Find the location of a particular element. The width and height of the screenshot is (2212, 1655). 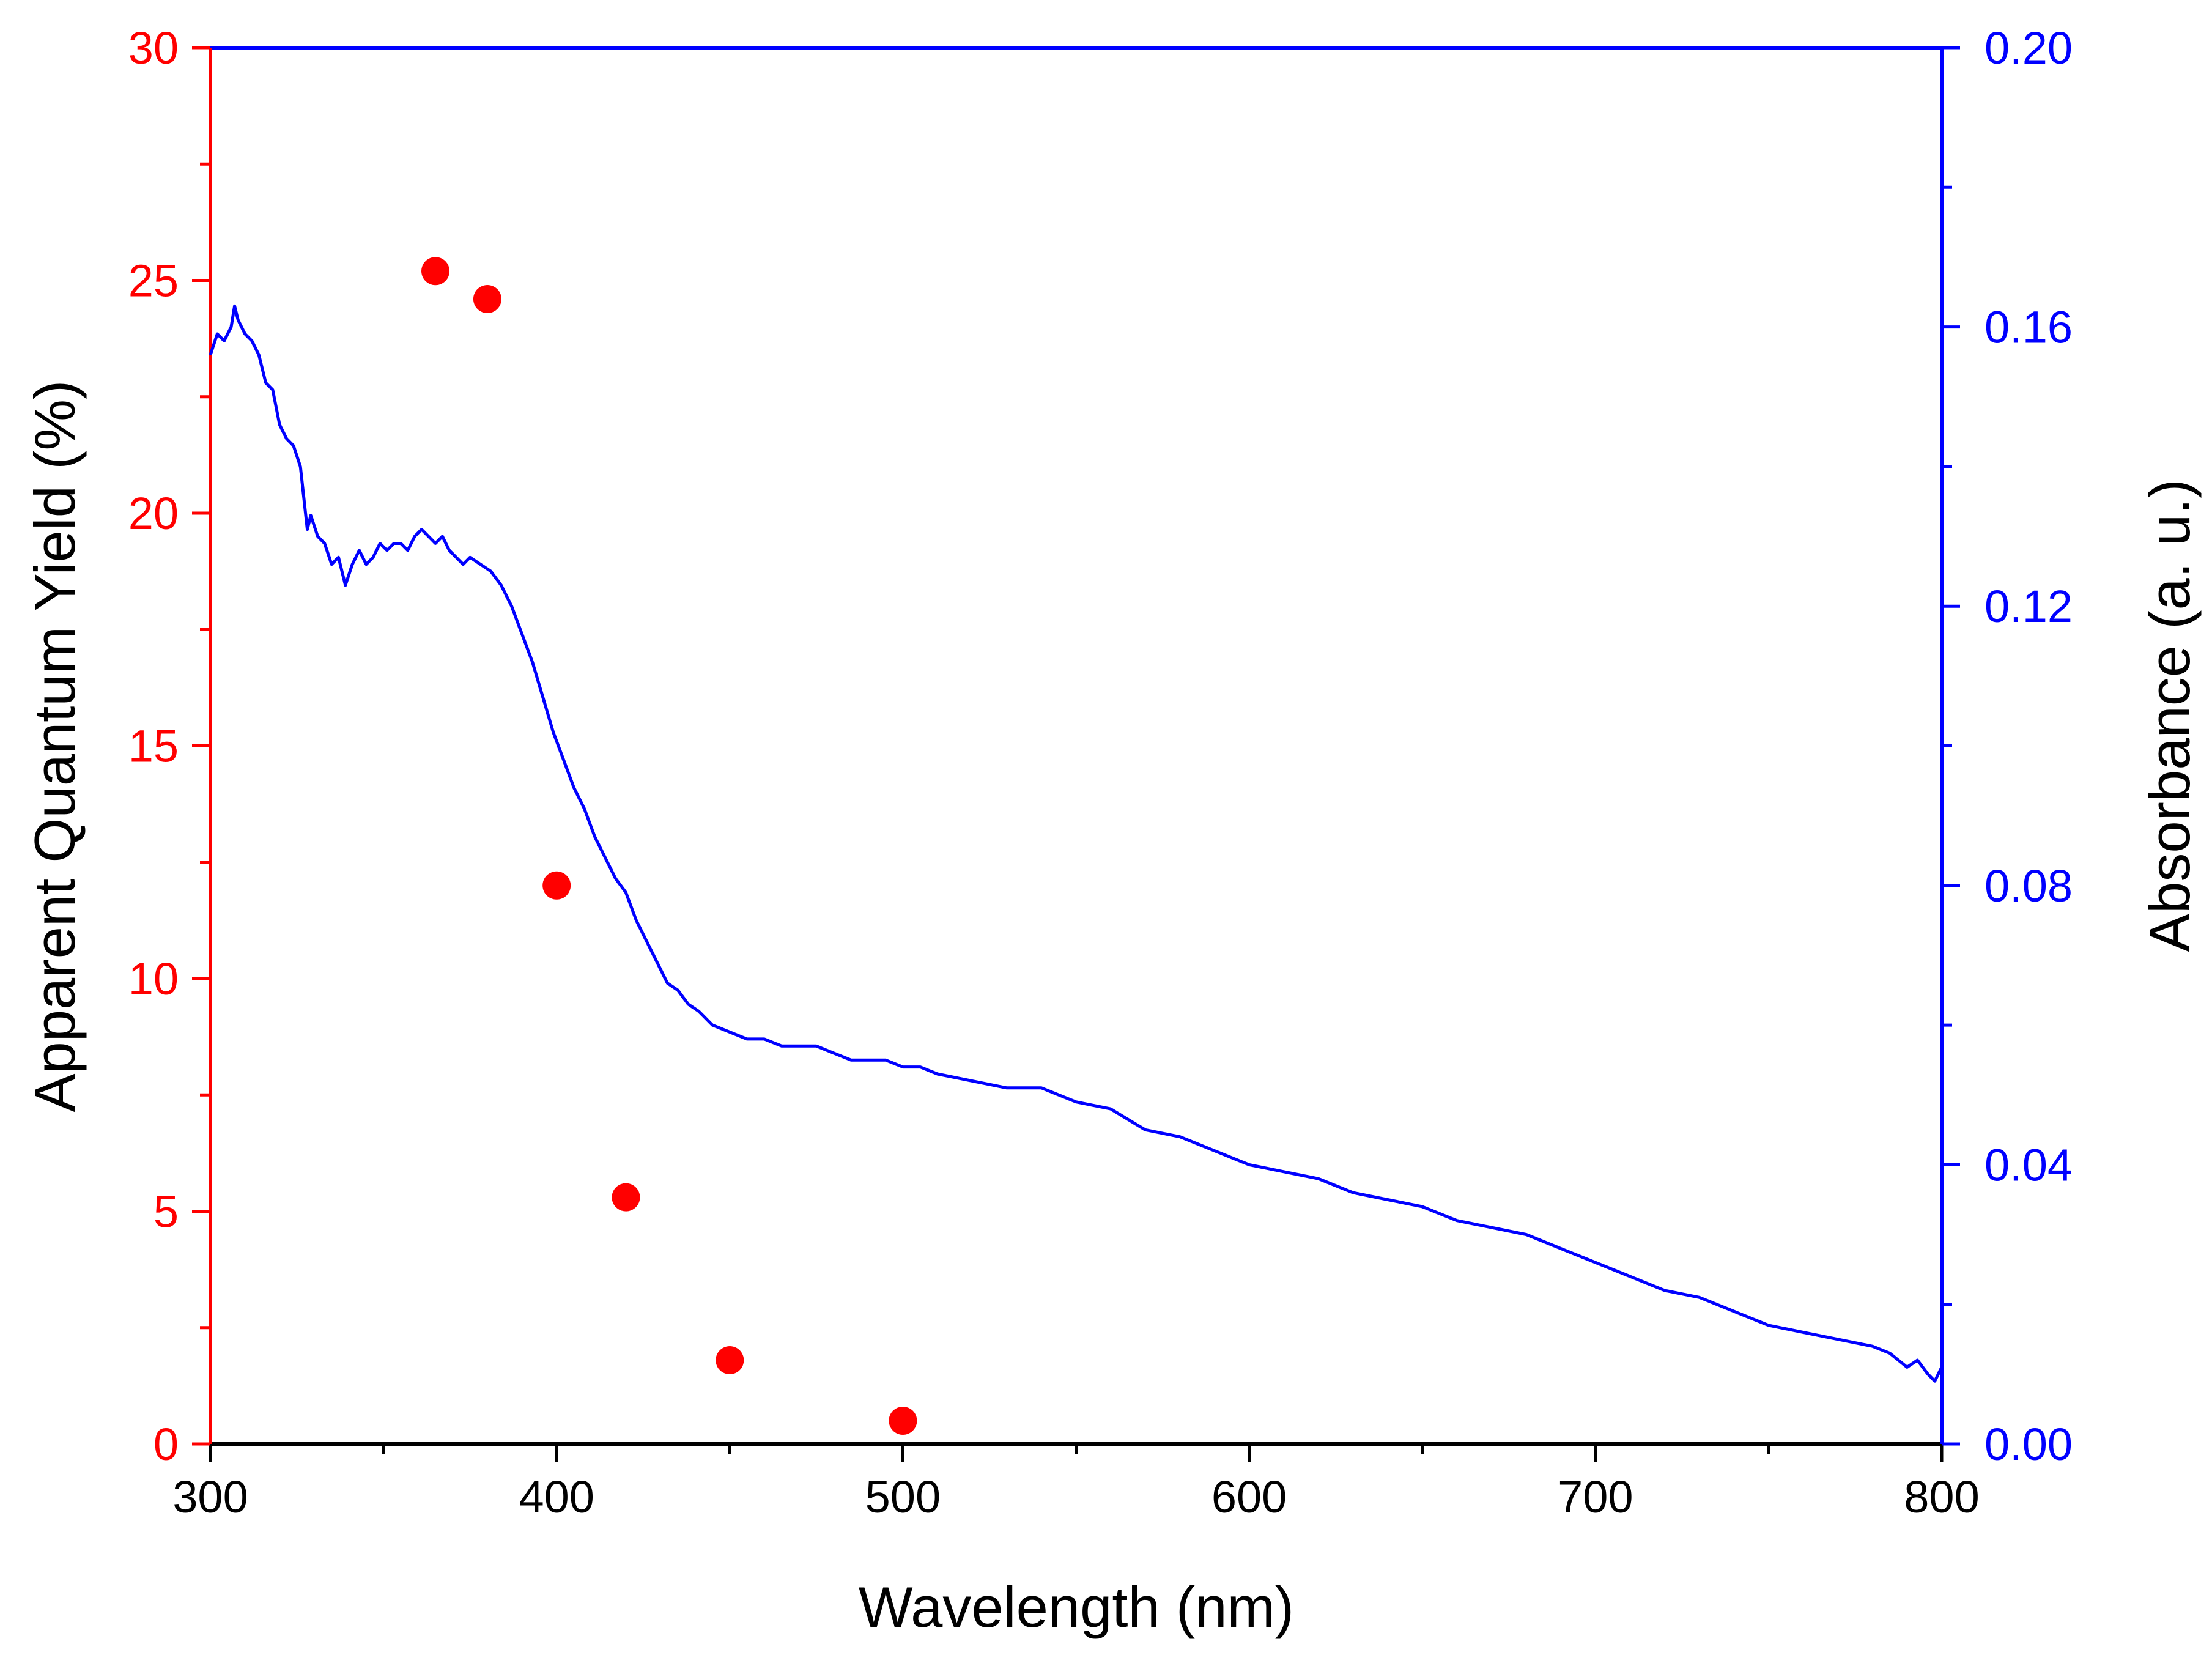

right-y-axis-ticks: 0.00 0.04 0.08 0.12 0.16 0.20 is located at coordinates (2007, 746).